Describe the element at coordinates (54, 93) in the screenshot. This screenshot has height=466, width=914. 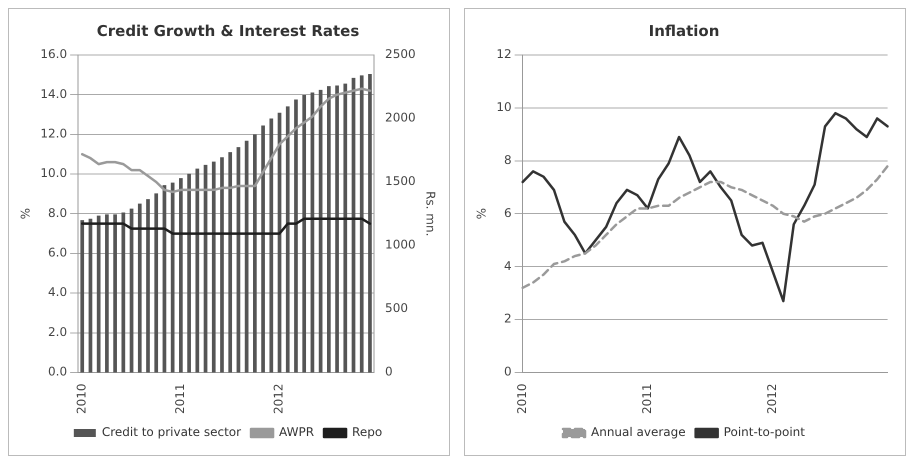
I see `y-tick-label: 14.0` at that location.